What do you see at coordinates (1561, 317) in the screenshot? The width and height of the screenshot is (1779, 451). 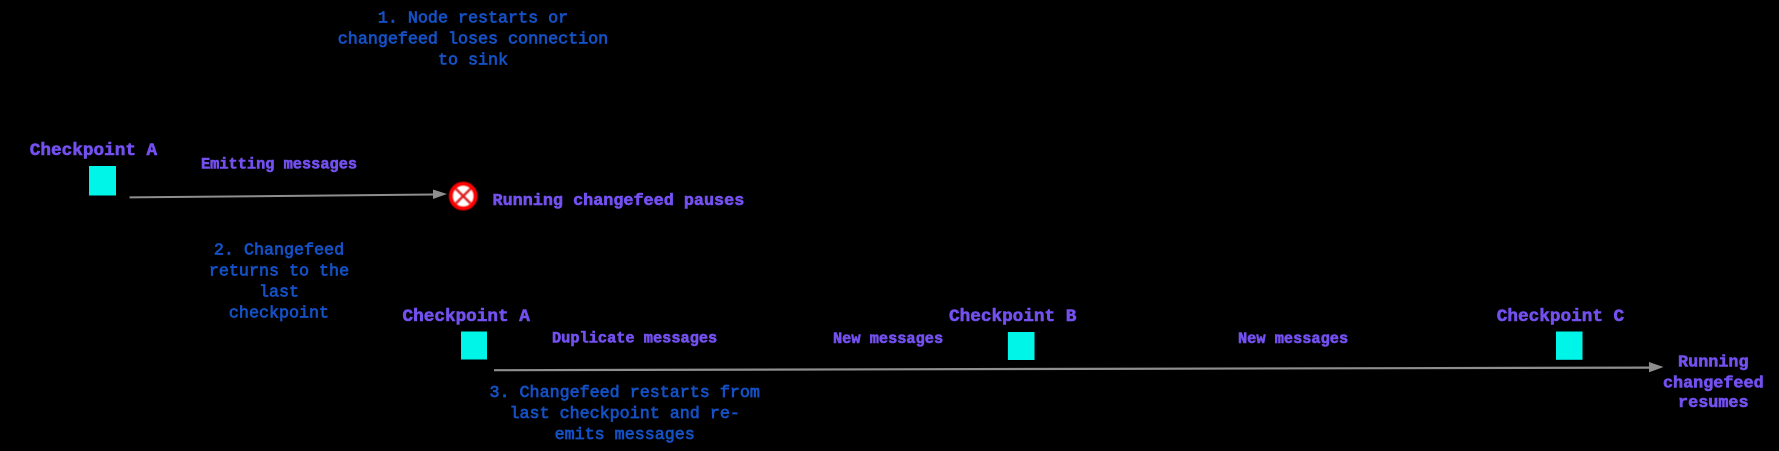 I see `svg-text: Checkpoint C` at bounding box center [1561, 317].